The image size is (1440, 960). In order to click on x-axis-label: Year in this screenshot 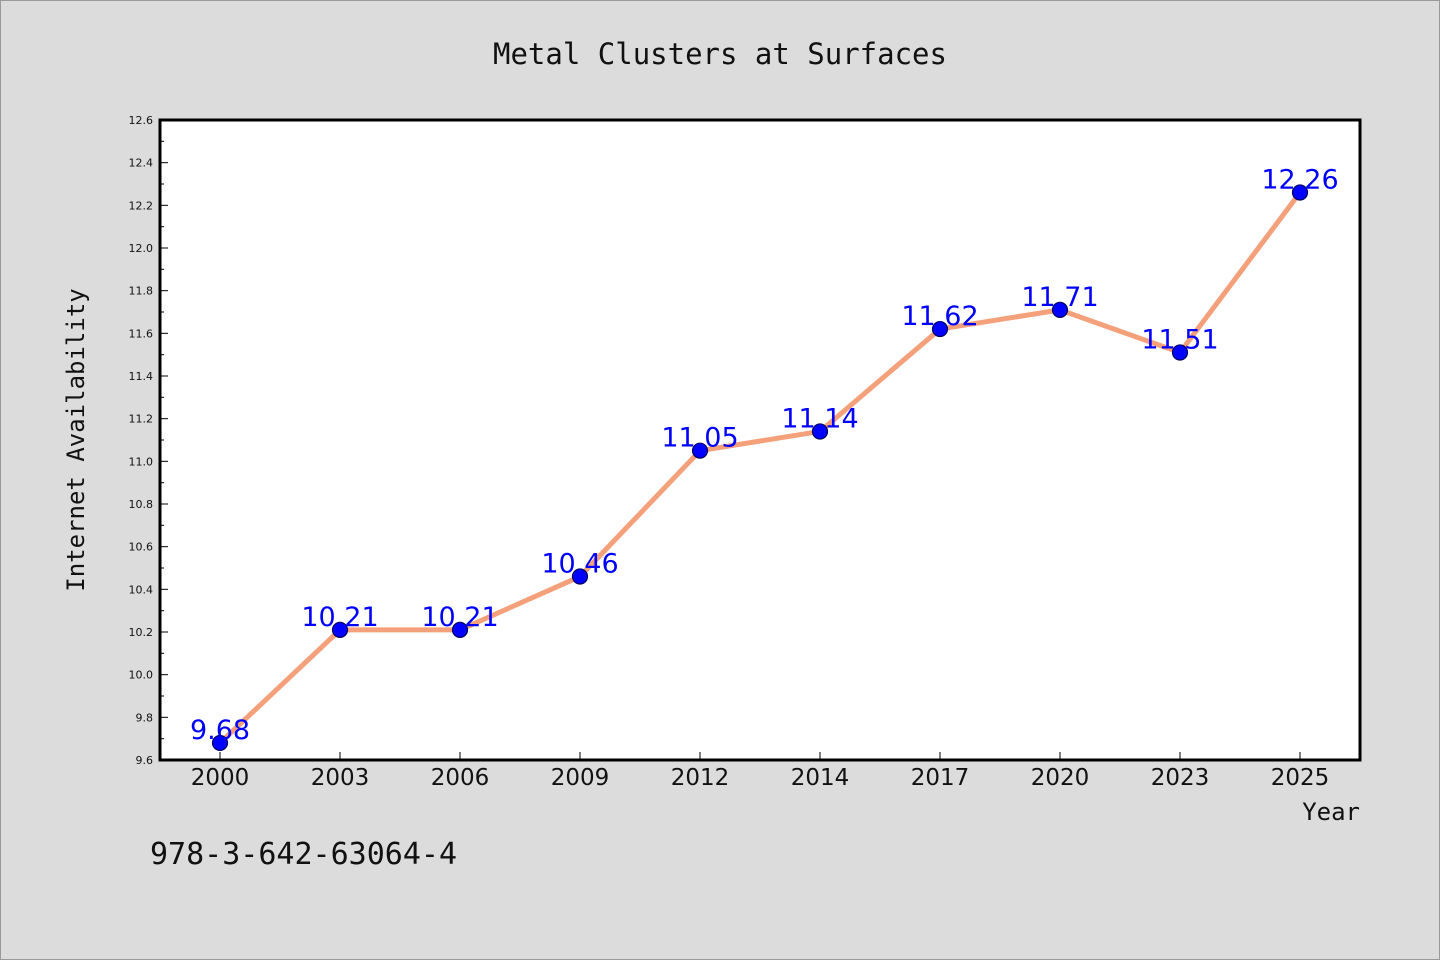, I will do `click(1331, 812)`.